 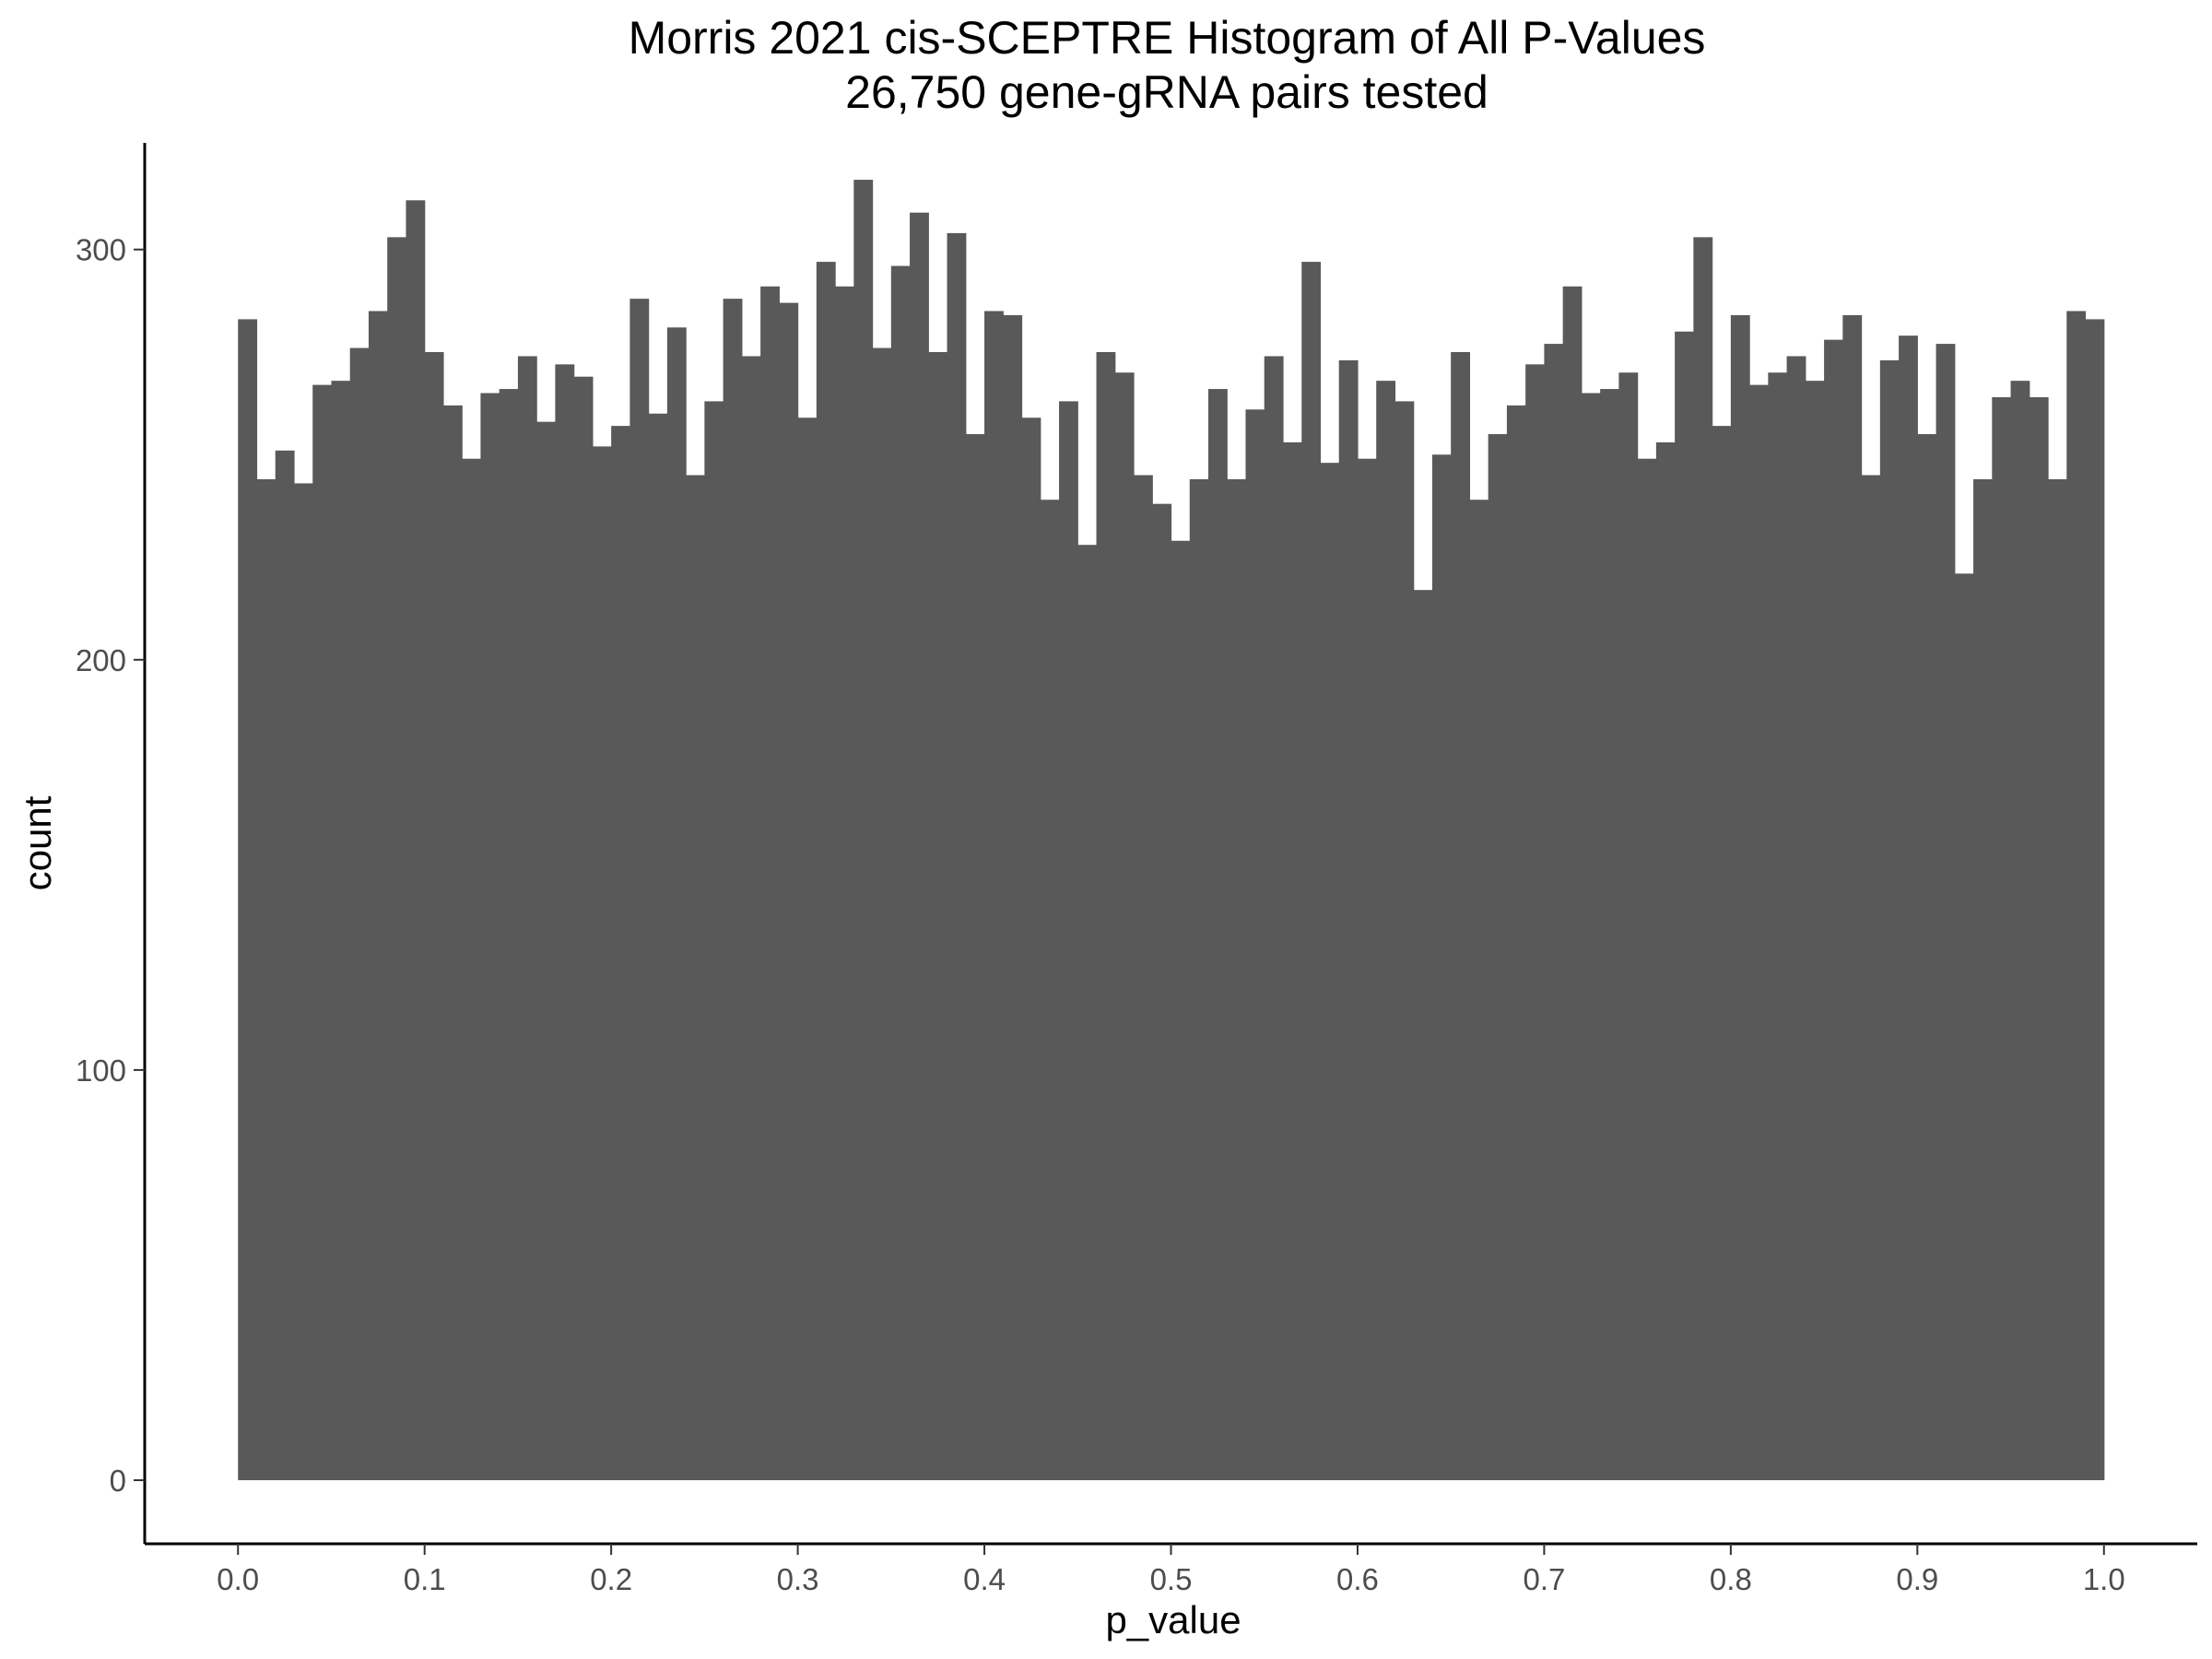 I want to click on x-tick-label: 1.0, so click(x=2104, y=1579).